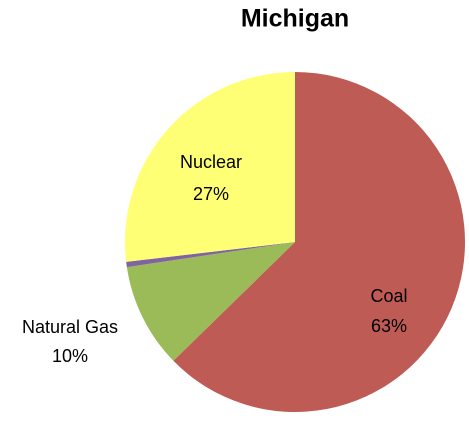  I want to click on chart-title: Michigan, so click(295, 19).